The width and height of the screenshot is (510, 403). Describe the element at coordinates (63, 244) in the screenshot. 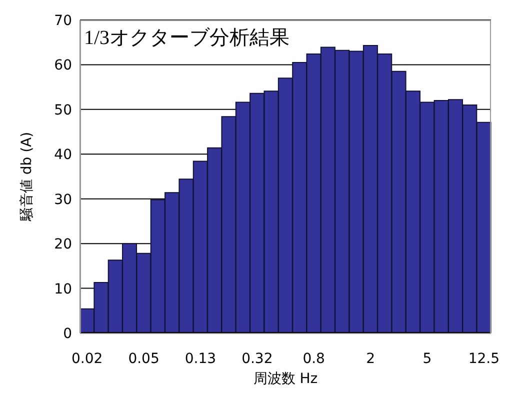

I see `y-tick-label: 20` at that location.